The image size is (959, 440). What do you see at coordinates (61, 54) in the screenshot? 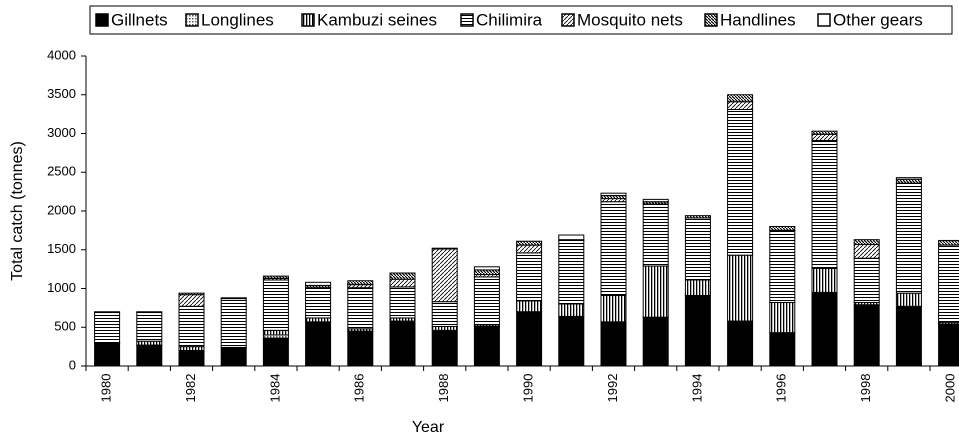
I see `y-tick-label: 4000` at bounding box center [61, 54].